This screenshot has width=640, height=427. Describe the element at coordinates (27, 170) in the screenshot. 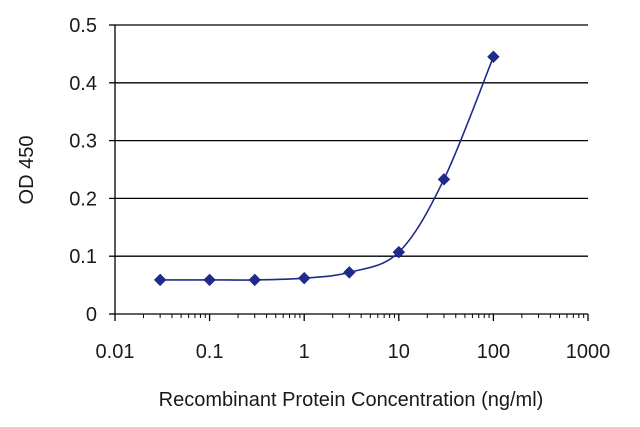

I see `y-axis-title: OD 450` at that location.